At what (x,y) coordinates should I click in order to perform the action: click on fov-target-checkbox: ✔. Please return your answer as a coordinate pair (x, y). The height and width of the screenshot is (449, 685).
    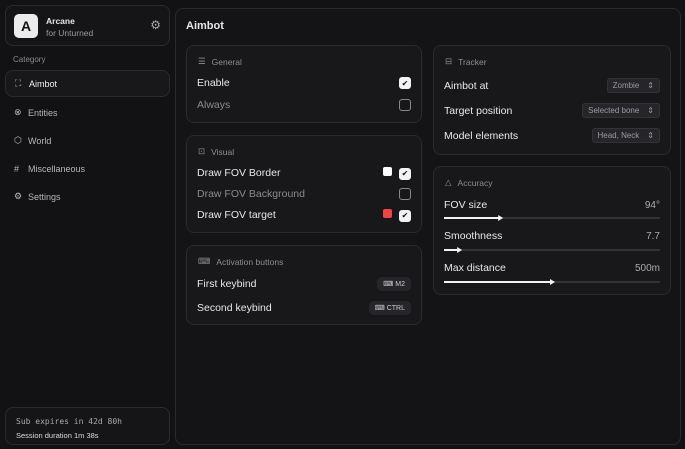
    Looking at the image, I should click on (405, 215).